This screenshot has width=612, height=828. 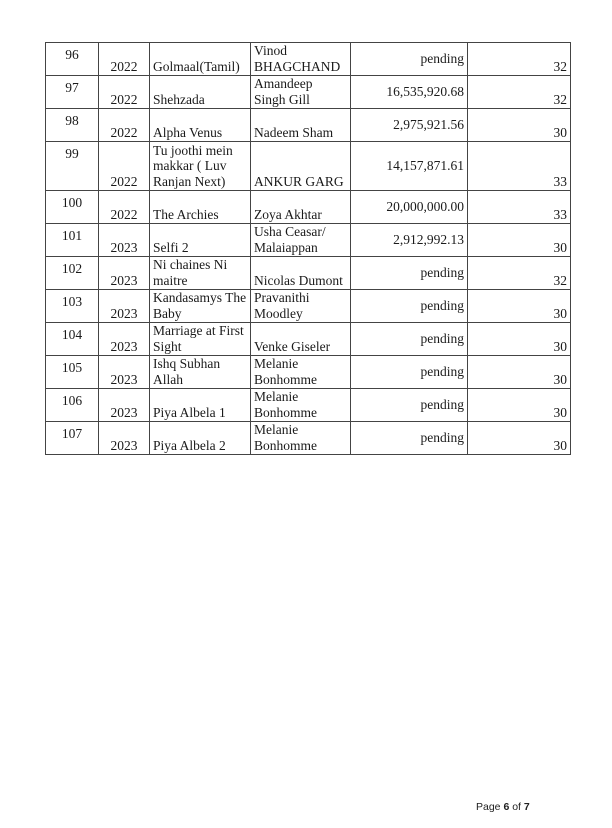 What do you see at coordinates (488, 807) in the screenshot?
I see `page-label: Page` at bounding box center [488, 807].